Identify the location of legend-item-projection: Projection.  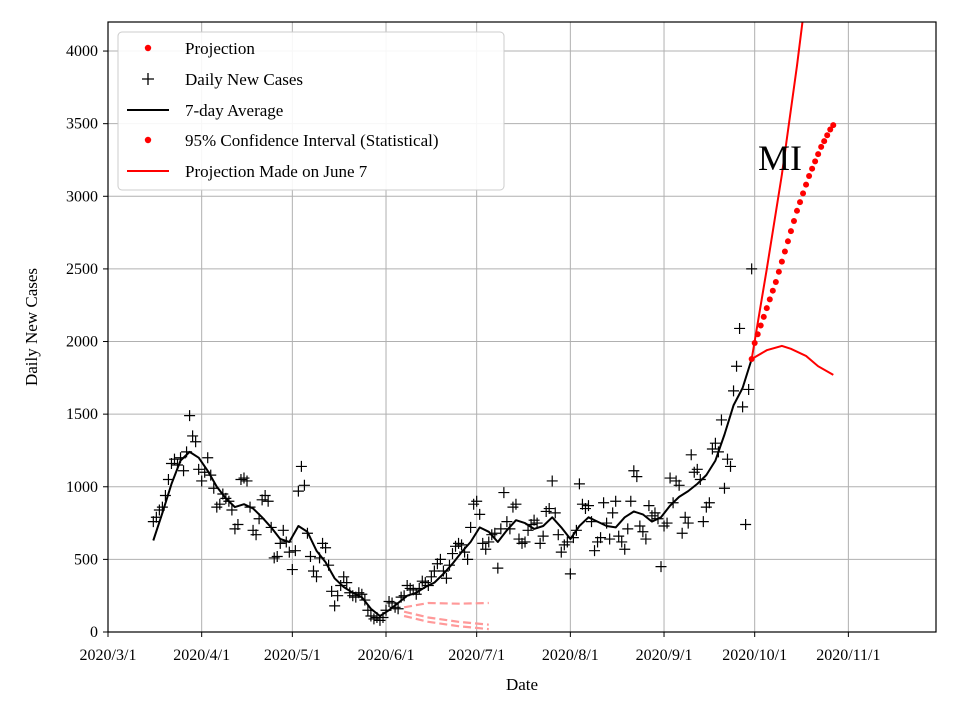
(199, 48).